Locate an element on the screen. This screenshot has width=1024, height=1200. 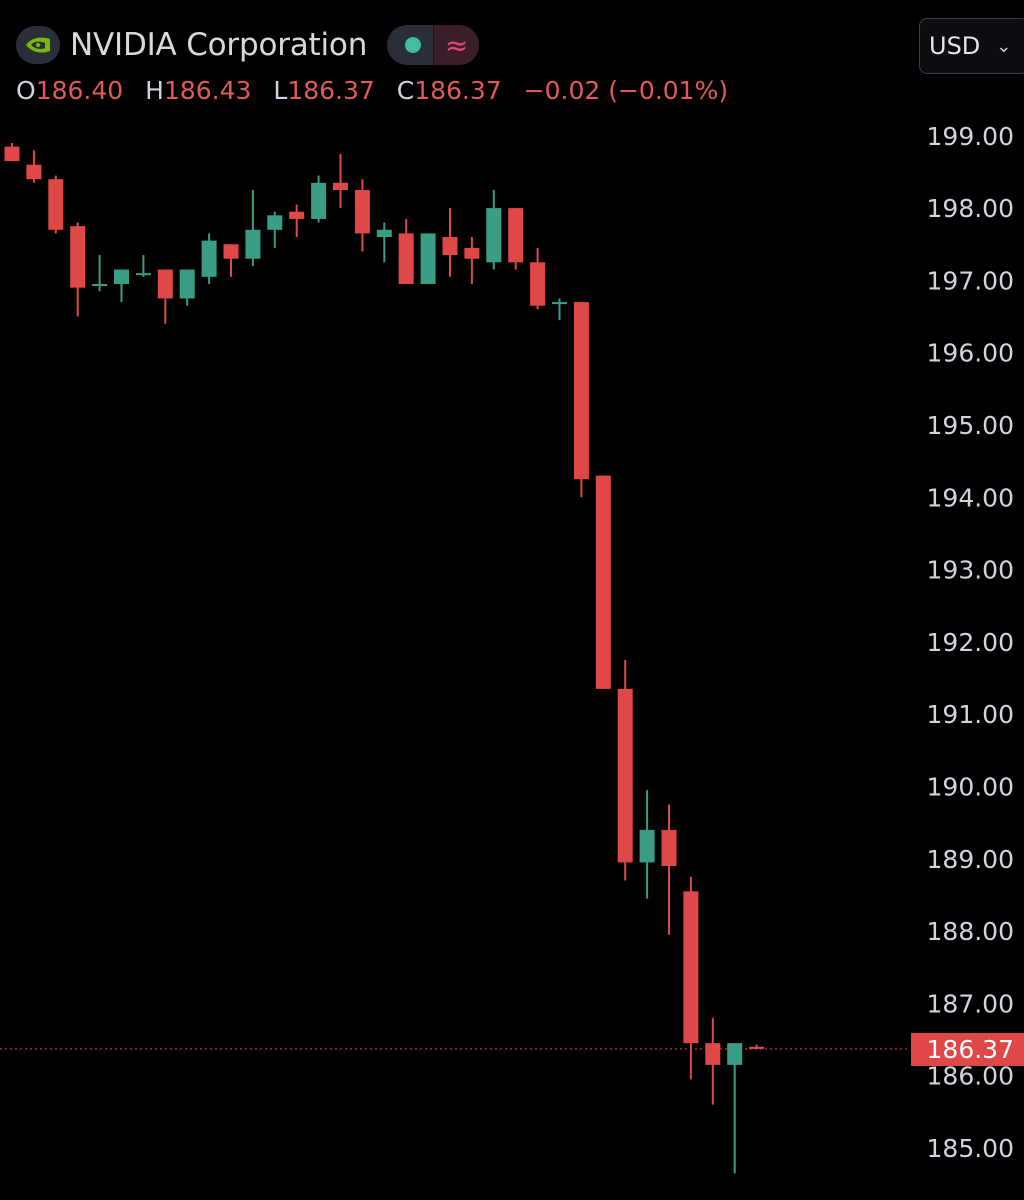
currency-select: USD ⌄ is located at coordinates (971, 46).